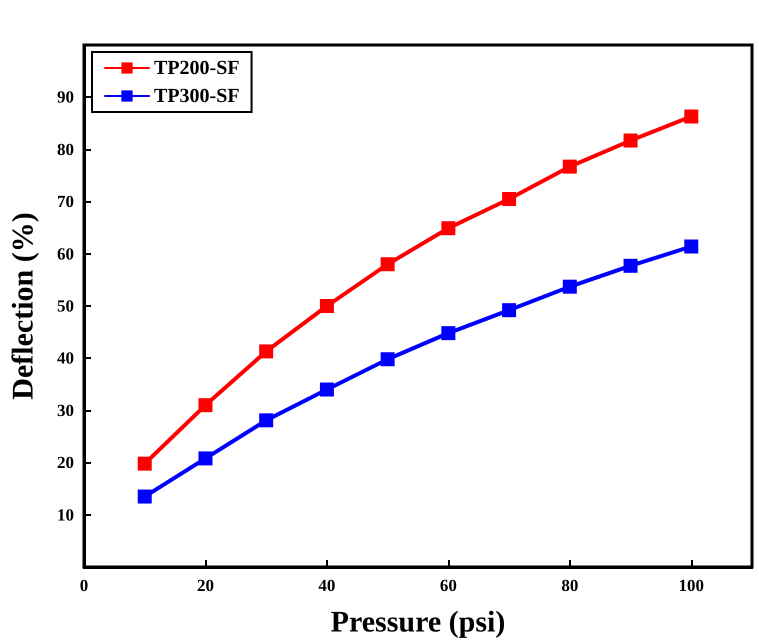 The image size is (759, 642). Describe the element at coordinates (205, 585) in the screenshot. I see `x-tick-label: 20` at that location.